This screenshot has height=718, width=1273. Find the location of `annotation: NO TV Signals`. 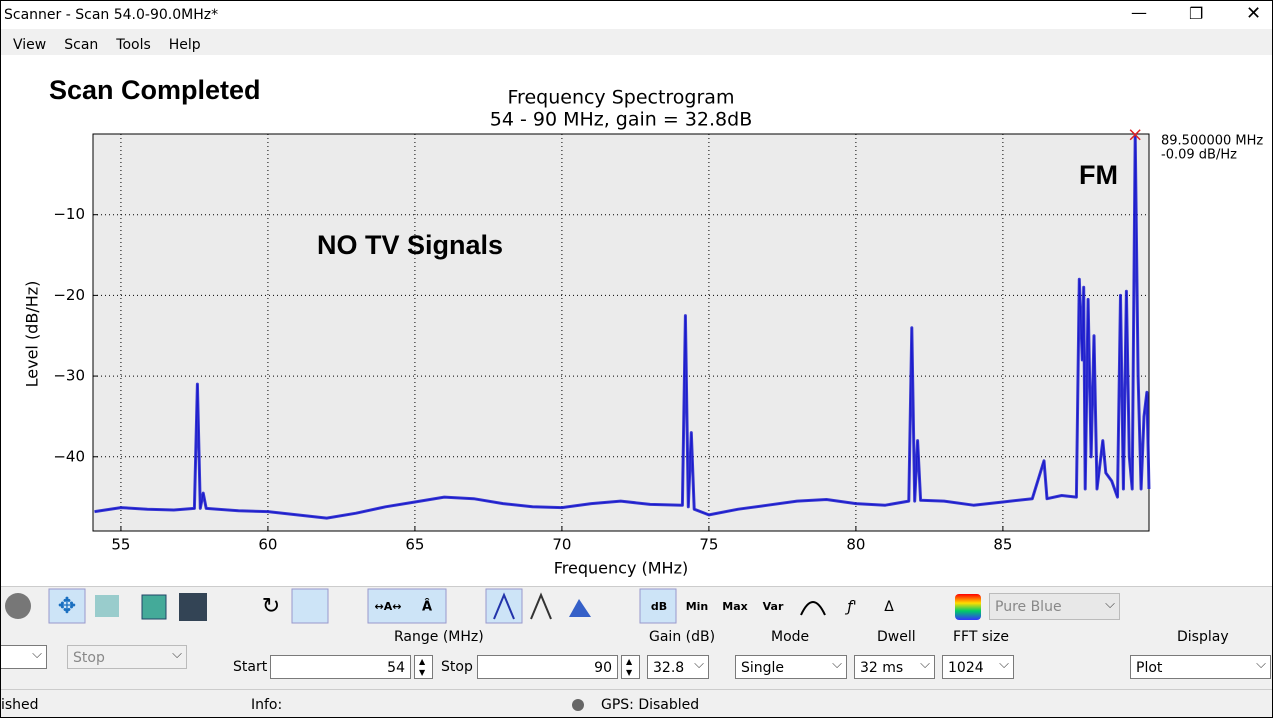

annotation: NO TV Signals is located at coordinates (410, 245).